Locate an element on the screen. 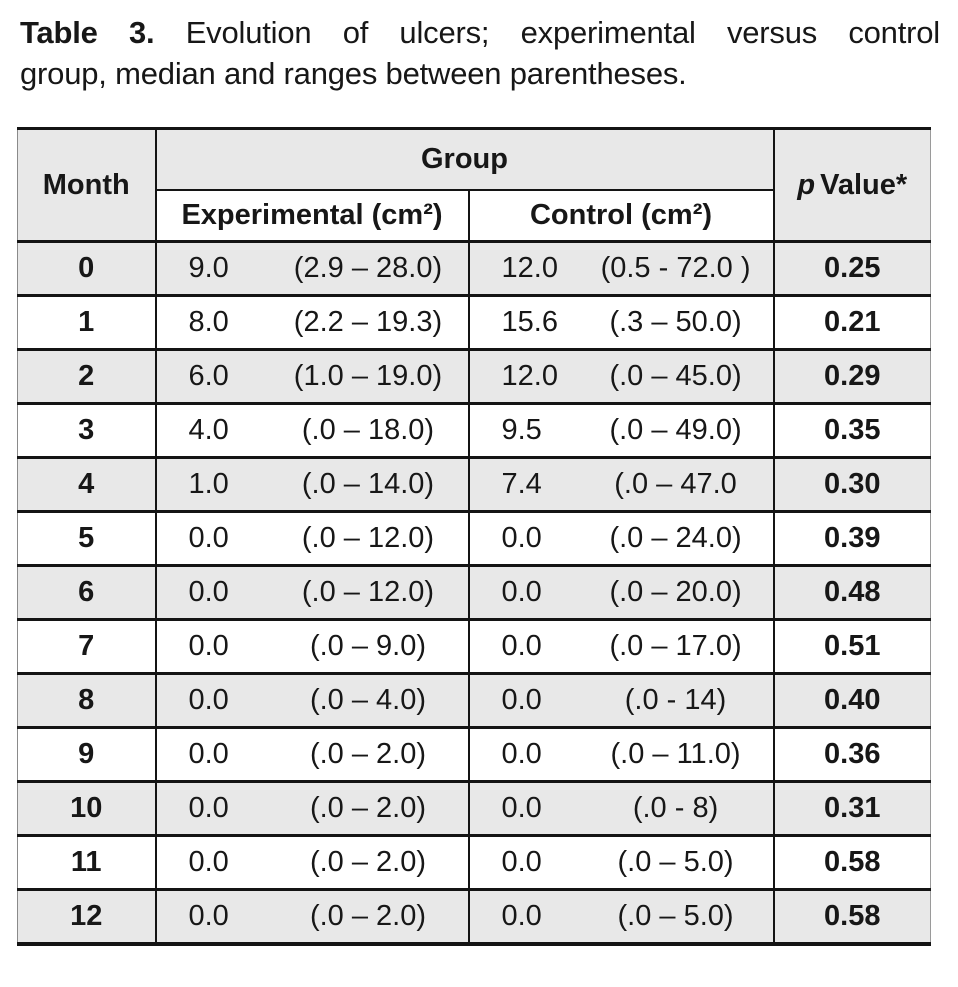 This screenshot has height=987, width=958. p-value-cell: 0.40 is located at coordinates (852, 700).